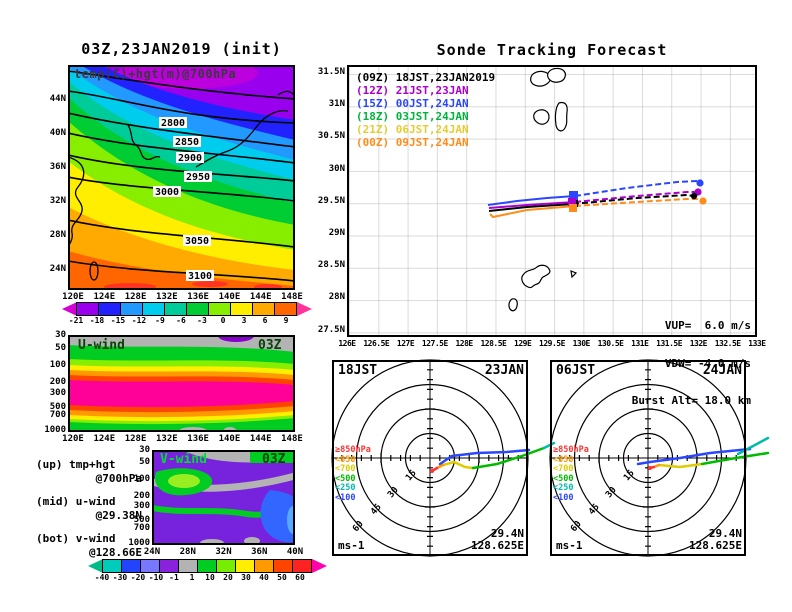 Image resolution: width=792 pixels, height=612 pixels. What do you see at coordinates (160, 320) in the screenshot?
I see `cbar-tick: -9` at bounding box center [160, 320].